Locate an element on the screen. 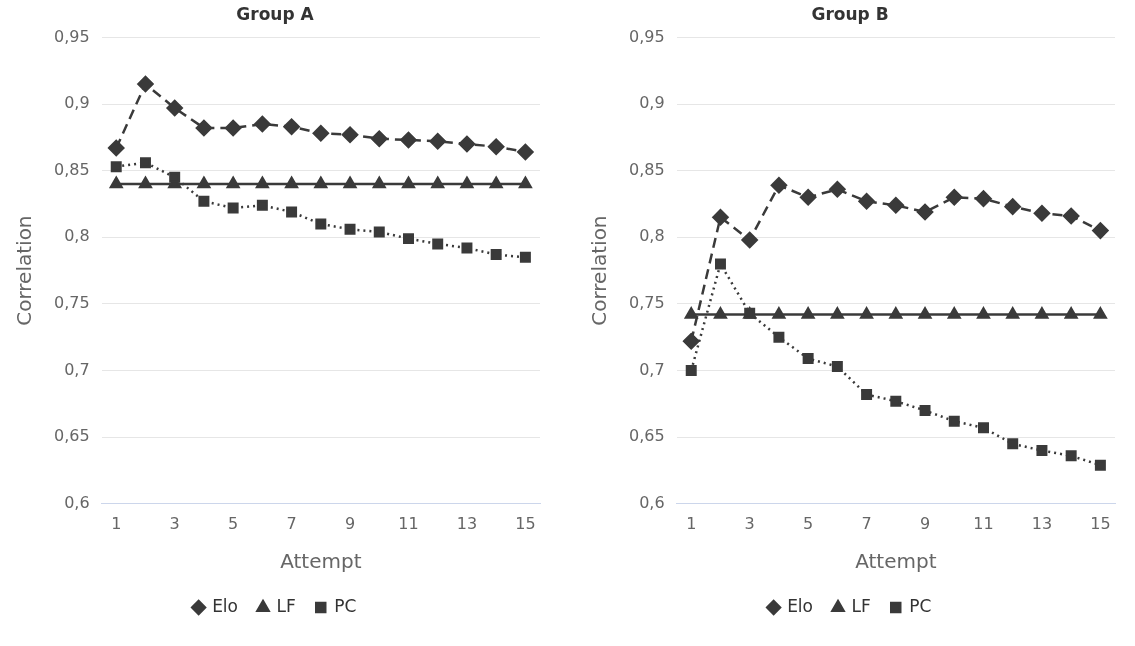  x-tick-label: 15 is located at coordinates (1100, 523).